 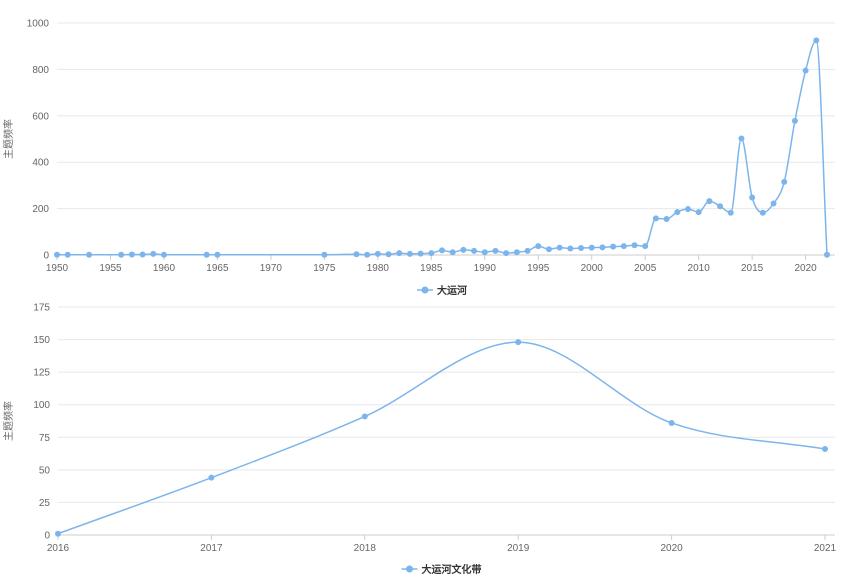 I want to click on chart-bottom-y-tick-labels: 0 25 50 75 100 125 150 175, so click(x=41, y=422).